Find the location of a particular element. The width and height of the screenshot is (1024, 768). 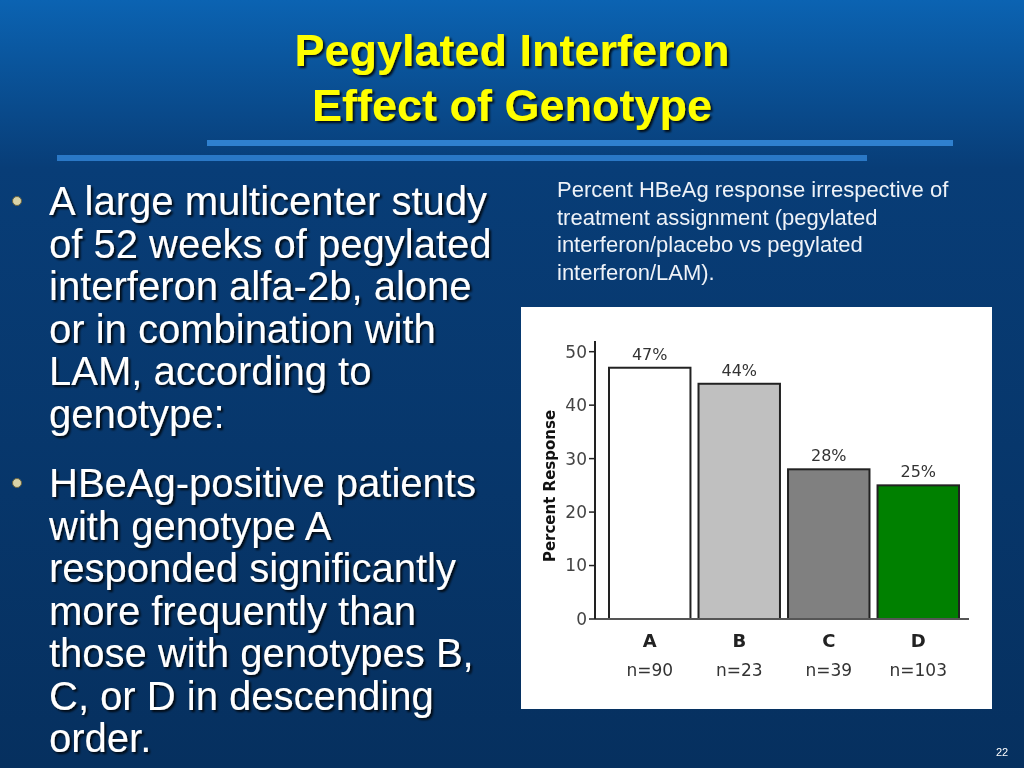

text: n=90 is located at coordinates (650, 670).